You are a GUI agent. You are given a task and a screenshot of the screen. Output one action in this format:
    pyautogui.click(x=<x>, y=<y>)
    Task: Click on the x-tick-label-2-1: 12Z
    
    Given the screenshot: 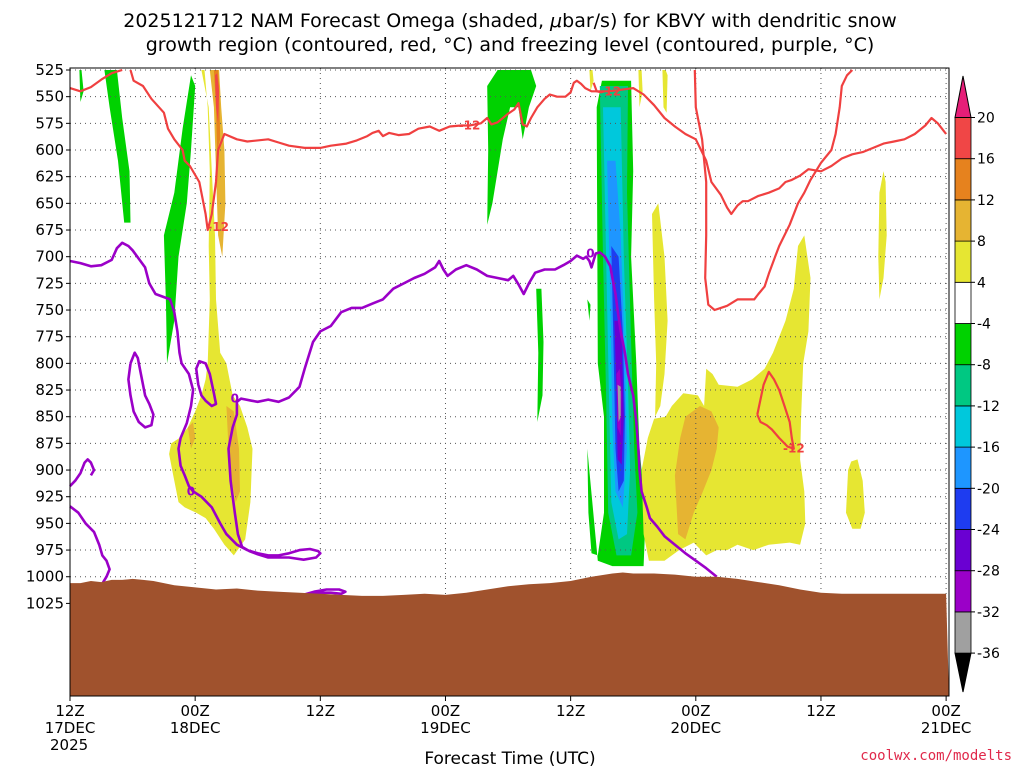 What is the action you would take?
    pyautogui.click(x=320, y=711)
    